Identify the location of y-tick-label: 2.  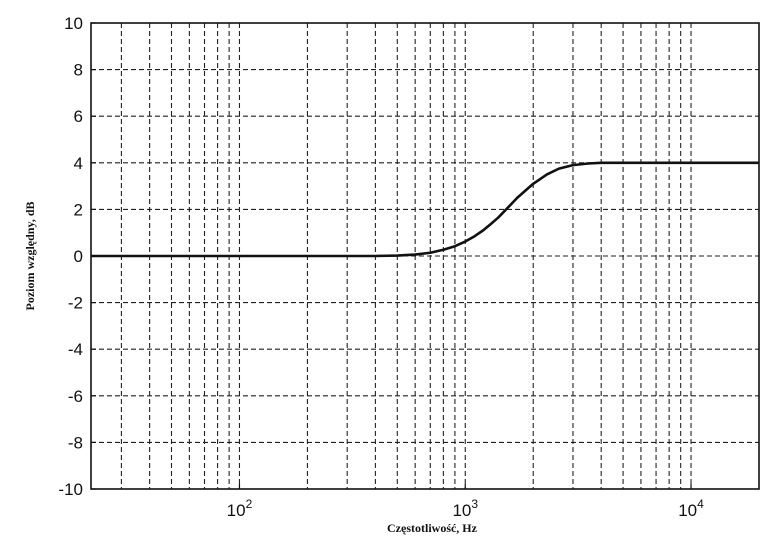
(78, 209).